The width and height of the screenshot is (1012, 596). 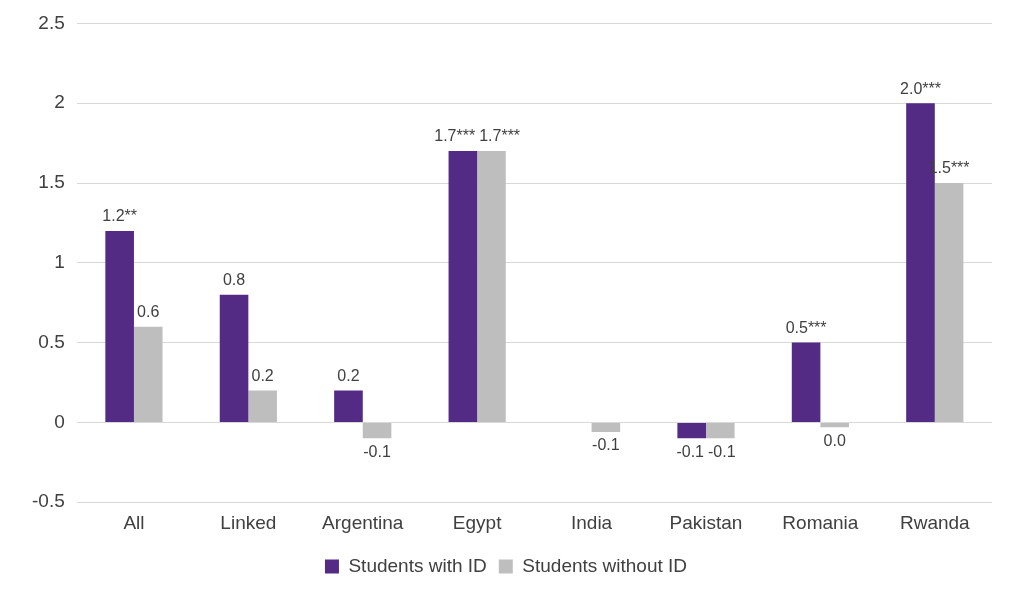 What do you see at coordinates (51, 182) in the screenshot?
I see `y-tick-label: 1.5` at bounding box center [51, 182].